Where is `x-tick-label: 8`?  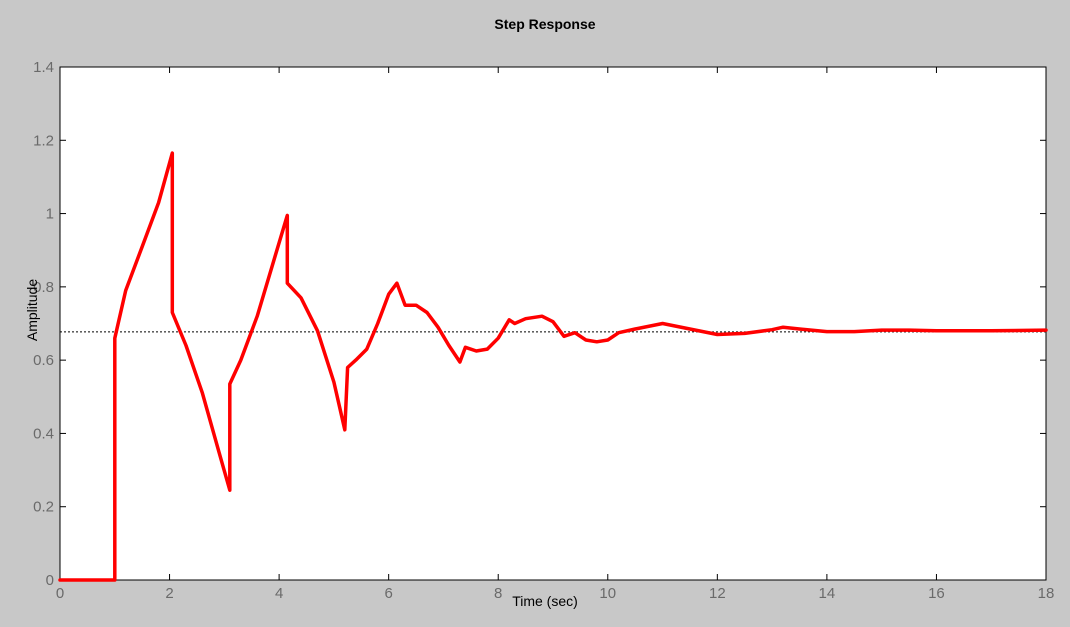 x-tick-label: 8 is located at coordinates (498, 593).